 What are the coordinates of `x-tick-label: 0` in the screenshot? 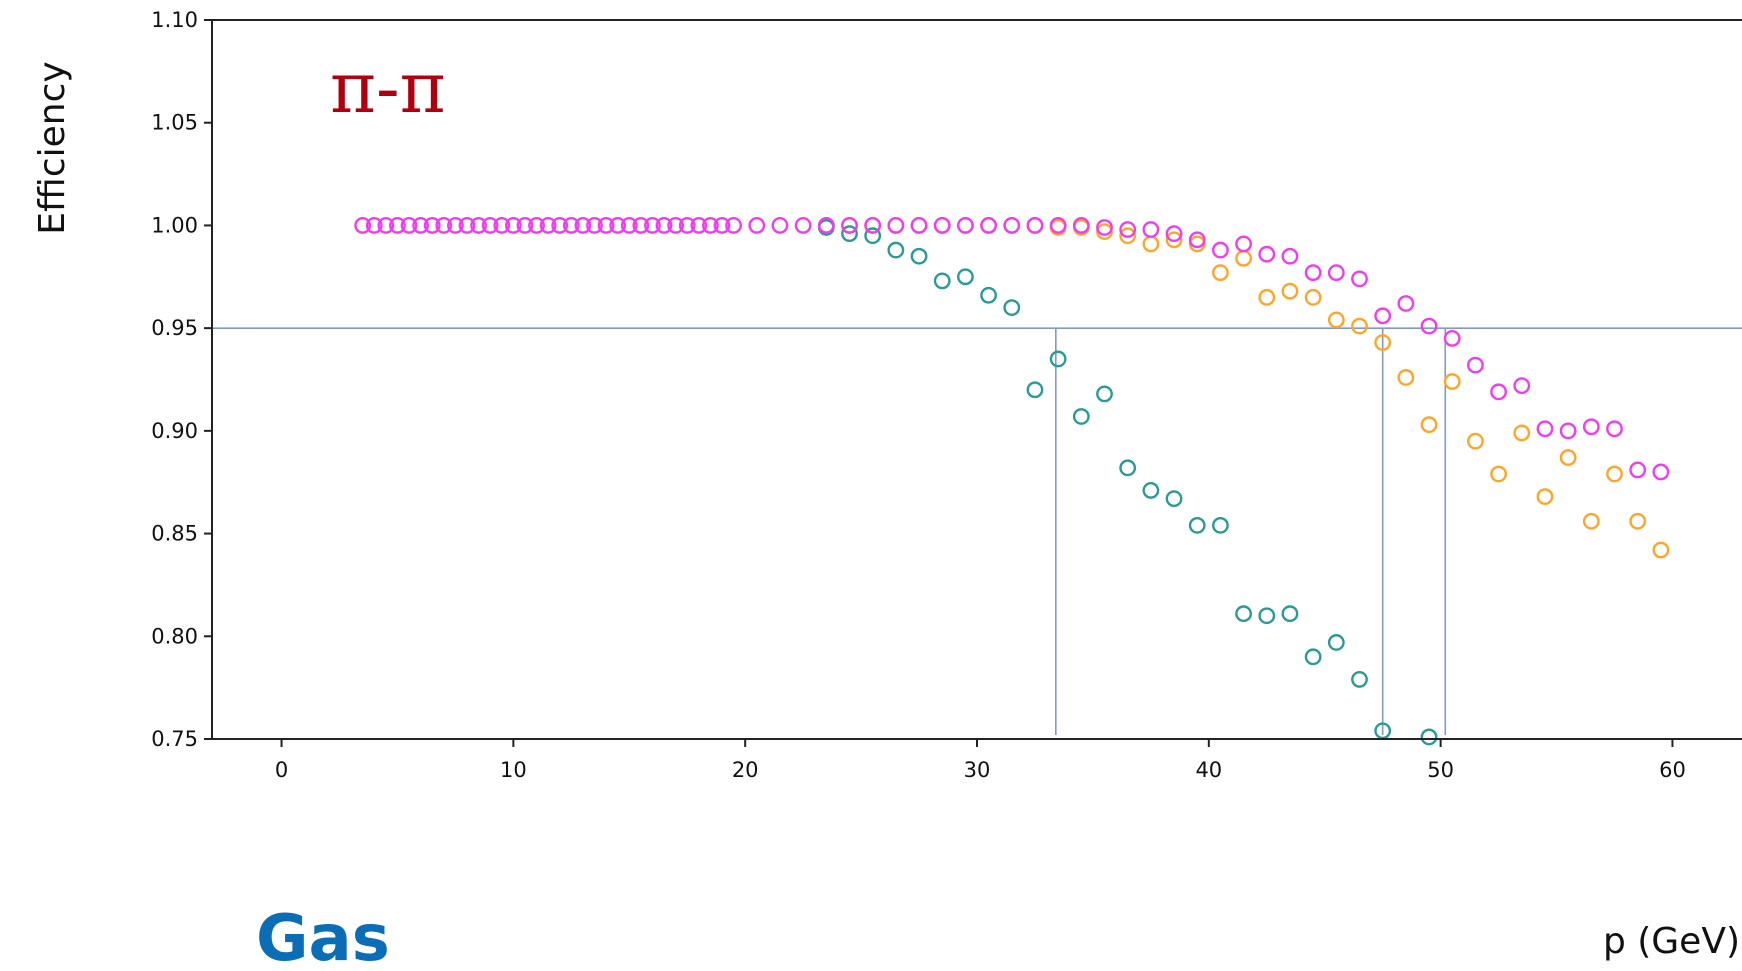 It's located at (281, 770).